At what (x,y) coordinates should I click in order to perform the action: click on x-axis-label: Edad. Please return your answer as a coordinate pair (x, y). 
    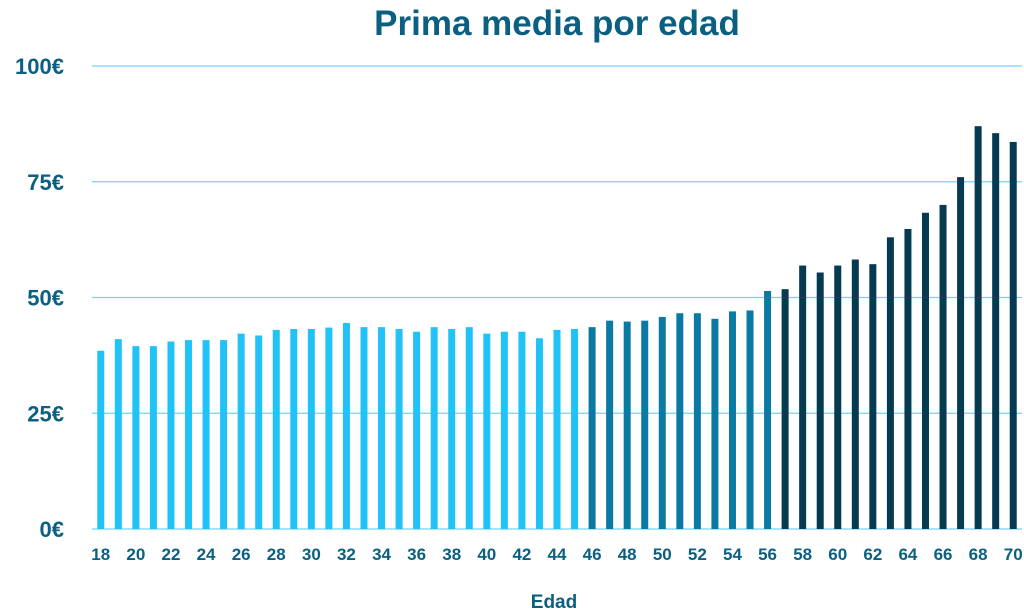
    Looking at the image, I should click on (554, 602).